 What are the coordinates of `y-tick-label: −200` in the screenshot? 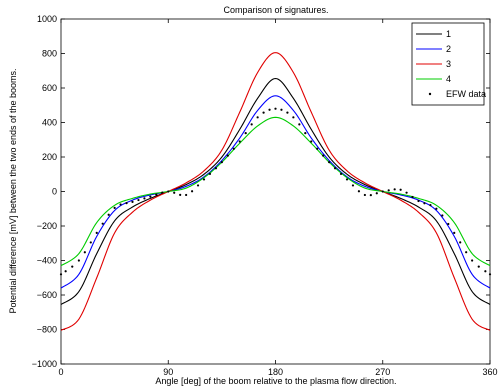 It's located at (47, 226).